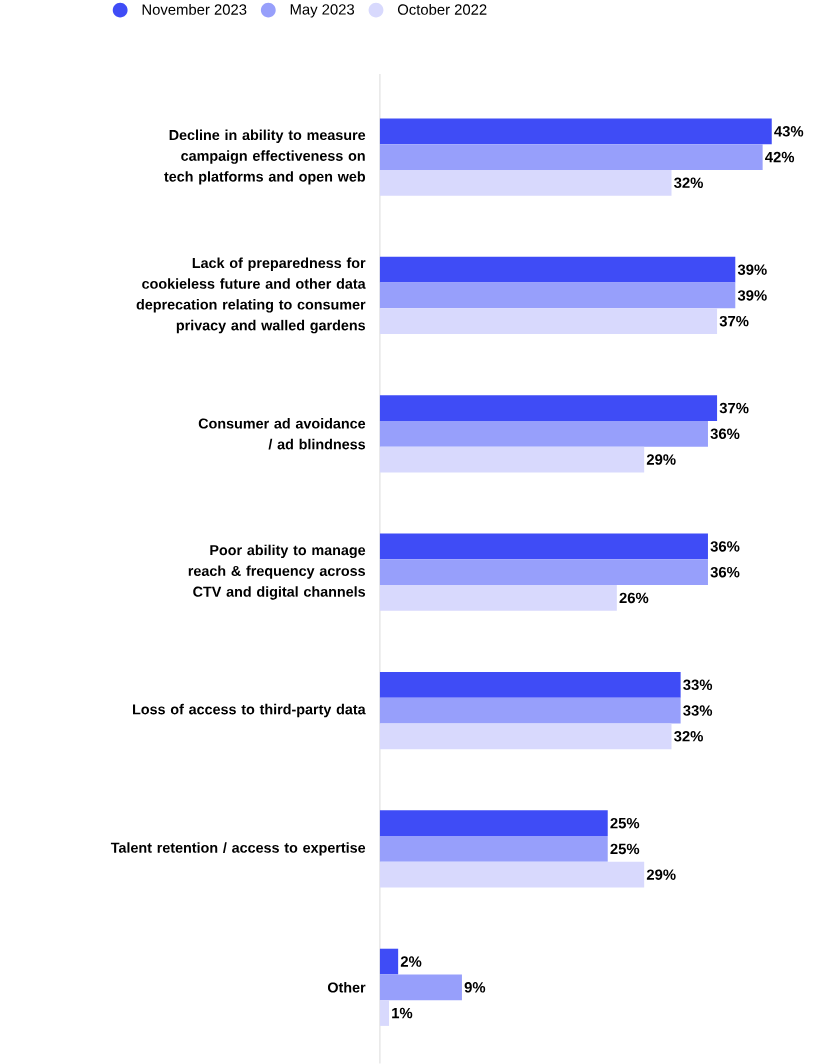  Describe the element at coordinates (789, 131) in the screenshot. I see `data-label: 43%` at that location.